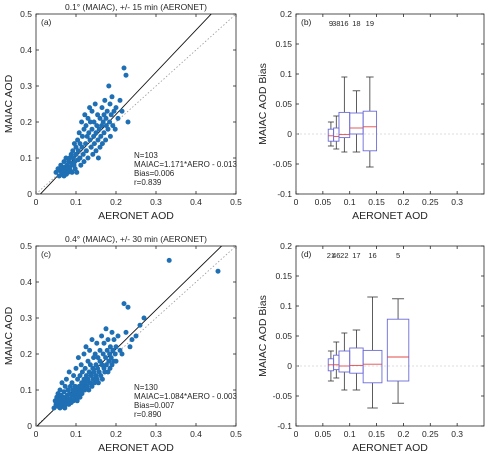 The height and width of the screenshot is (454, 500). What do you see at coordinates (116, 202) in the screenshot?
I see `x-tick-label: 0.2` at bounding box center [116, 202].